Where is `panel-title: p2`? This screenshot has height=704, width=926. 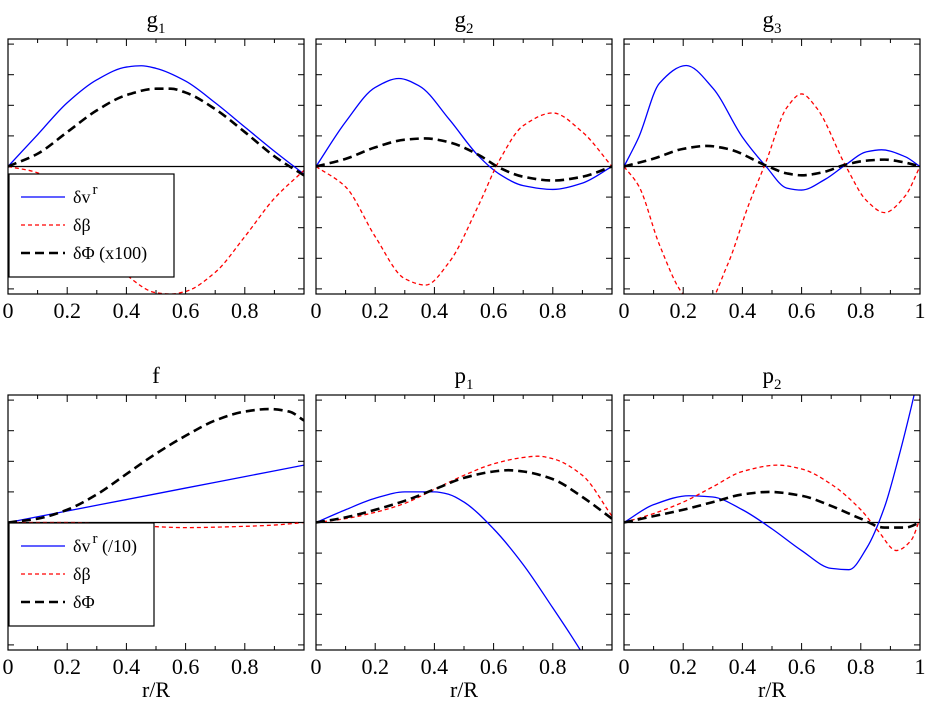 panel-title: p2 is located at coordinates (772, 378).